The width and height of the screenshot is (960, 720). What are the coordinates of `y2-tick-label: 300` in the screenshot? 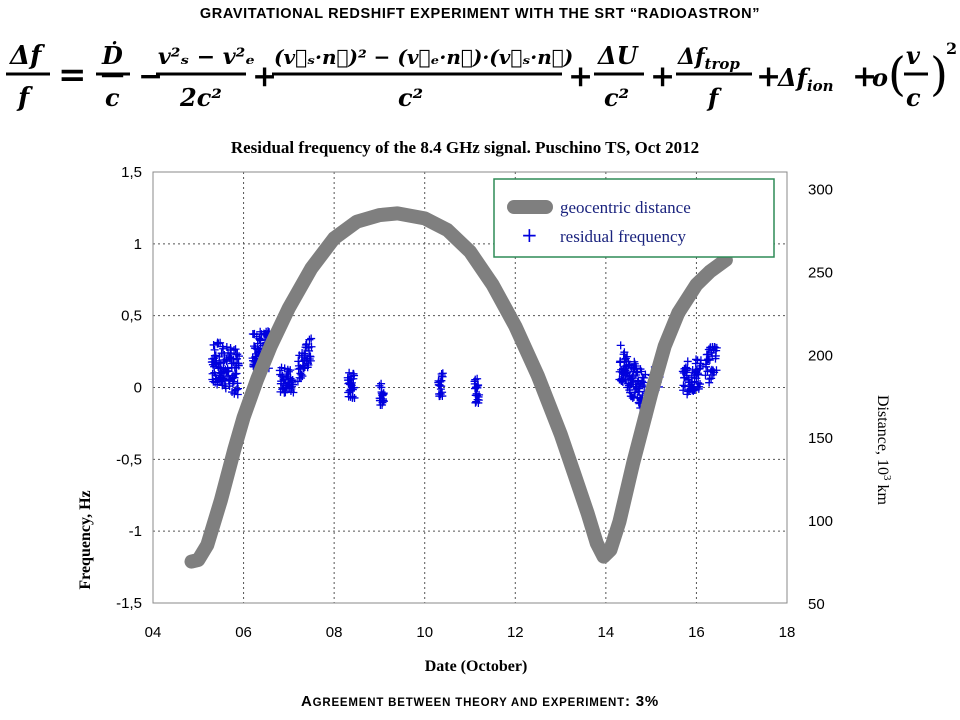 It's located at (820, 190).